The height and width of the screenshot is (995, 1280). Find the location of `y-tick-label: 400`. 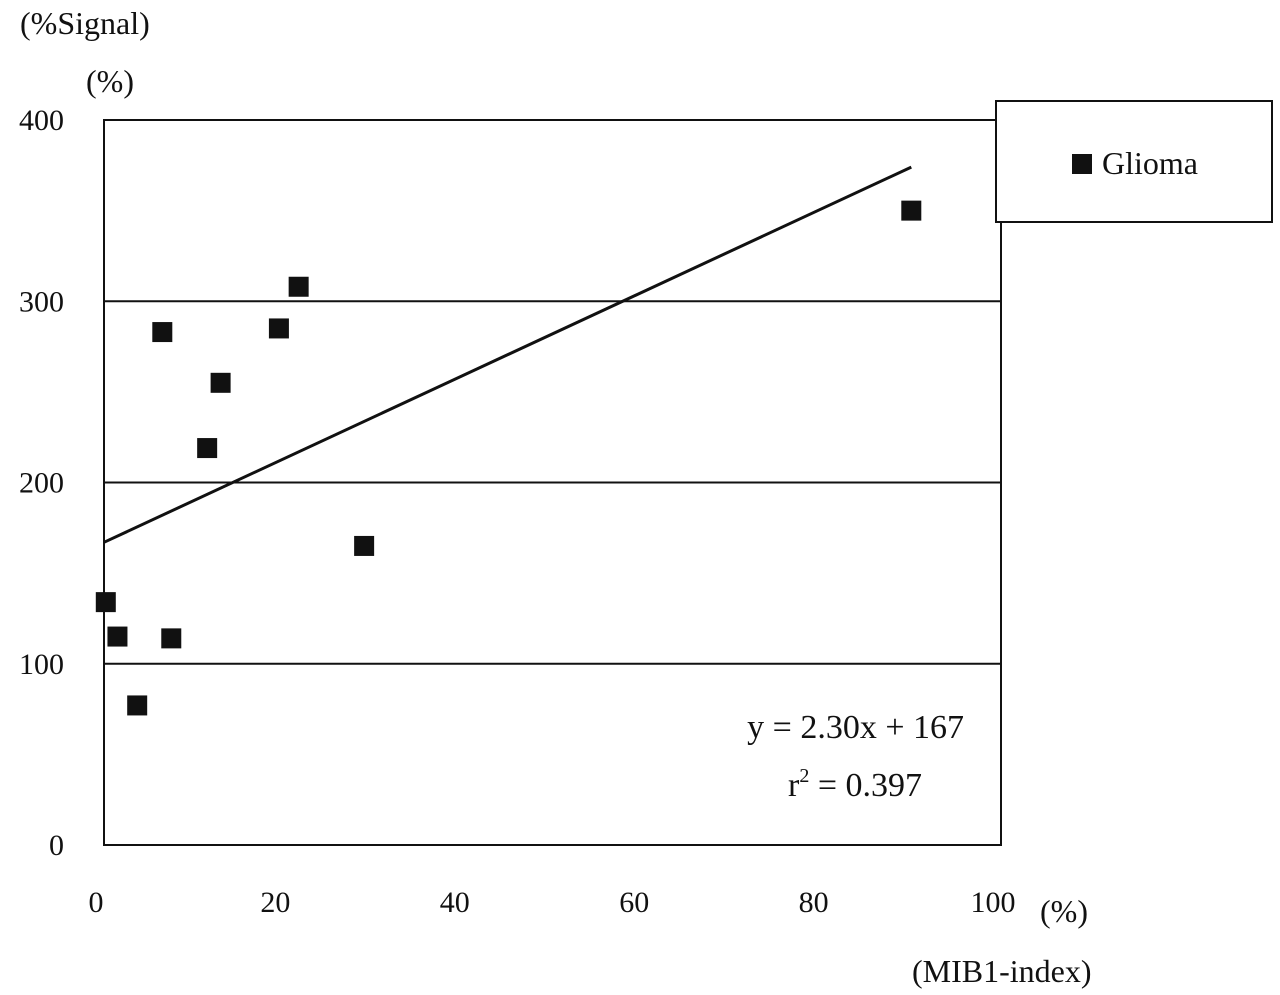

y-tick-label: 400 is located at coordinates (41, 120).